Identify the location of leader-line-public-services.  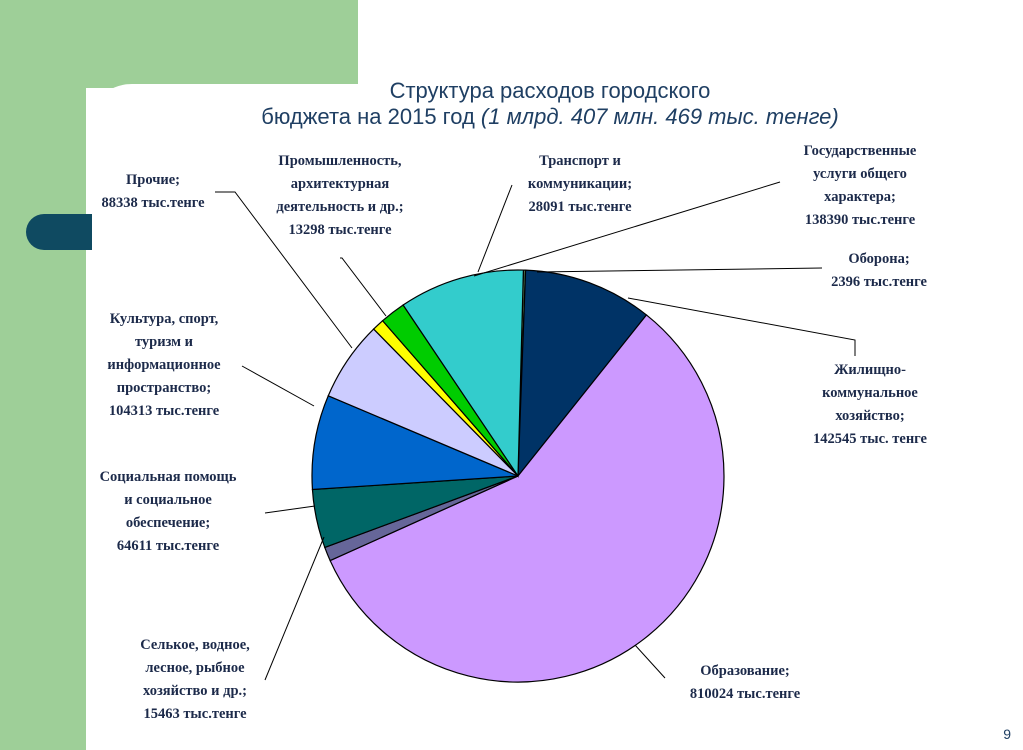
(627, 229).